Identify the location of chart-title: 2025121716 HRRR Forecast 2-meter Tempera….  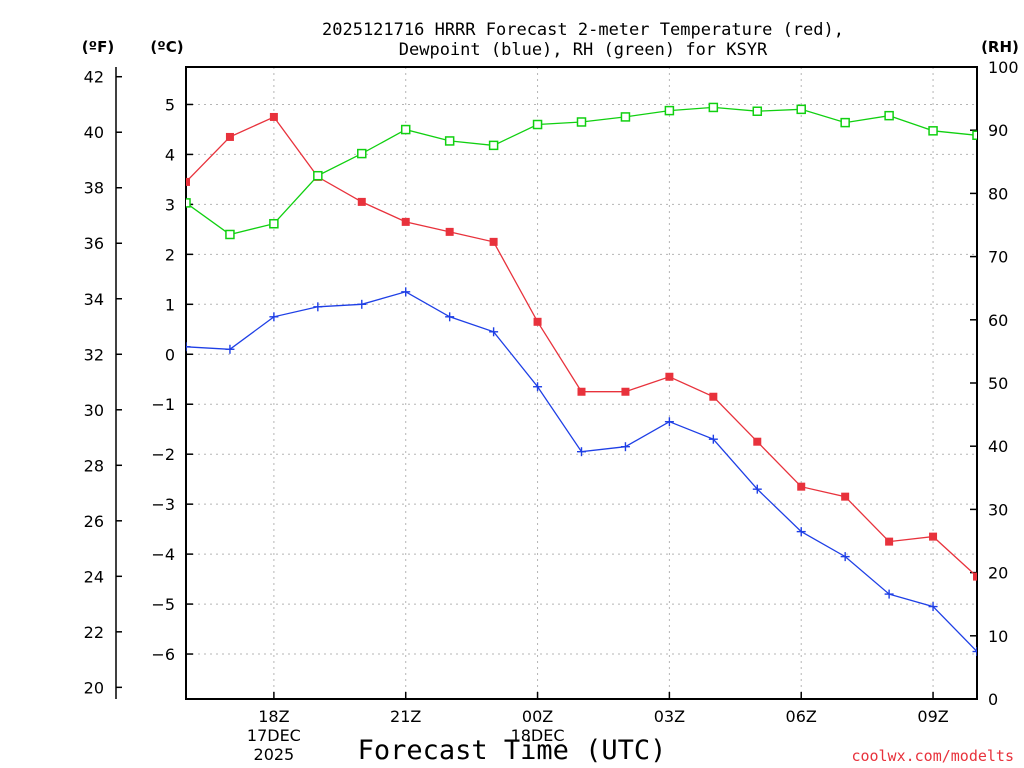
(583, 30).